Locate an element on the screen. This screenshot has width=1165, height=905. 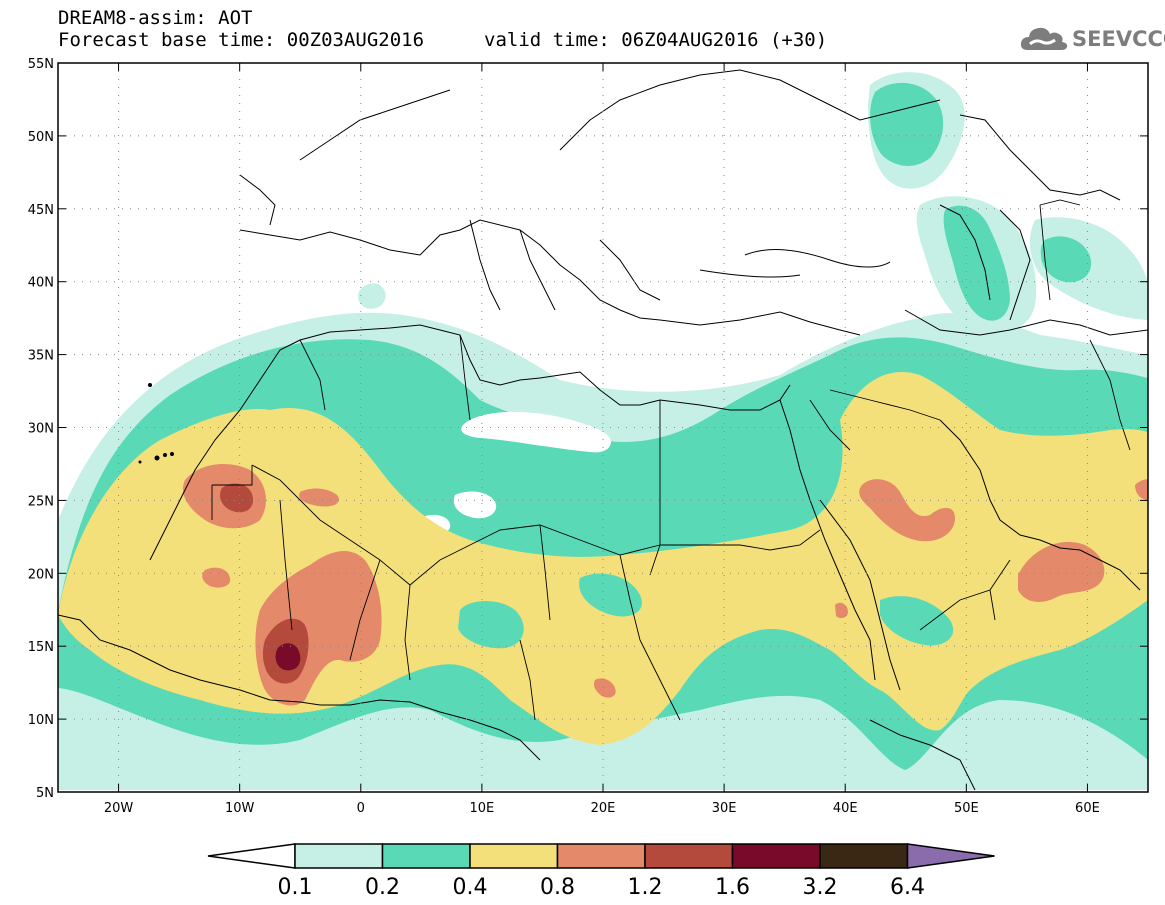
colorbar: 0.1 0.2 0.4 0.8 1.2 1.6 3.2 6.4 is located at coordinates (601, 871).